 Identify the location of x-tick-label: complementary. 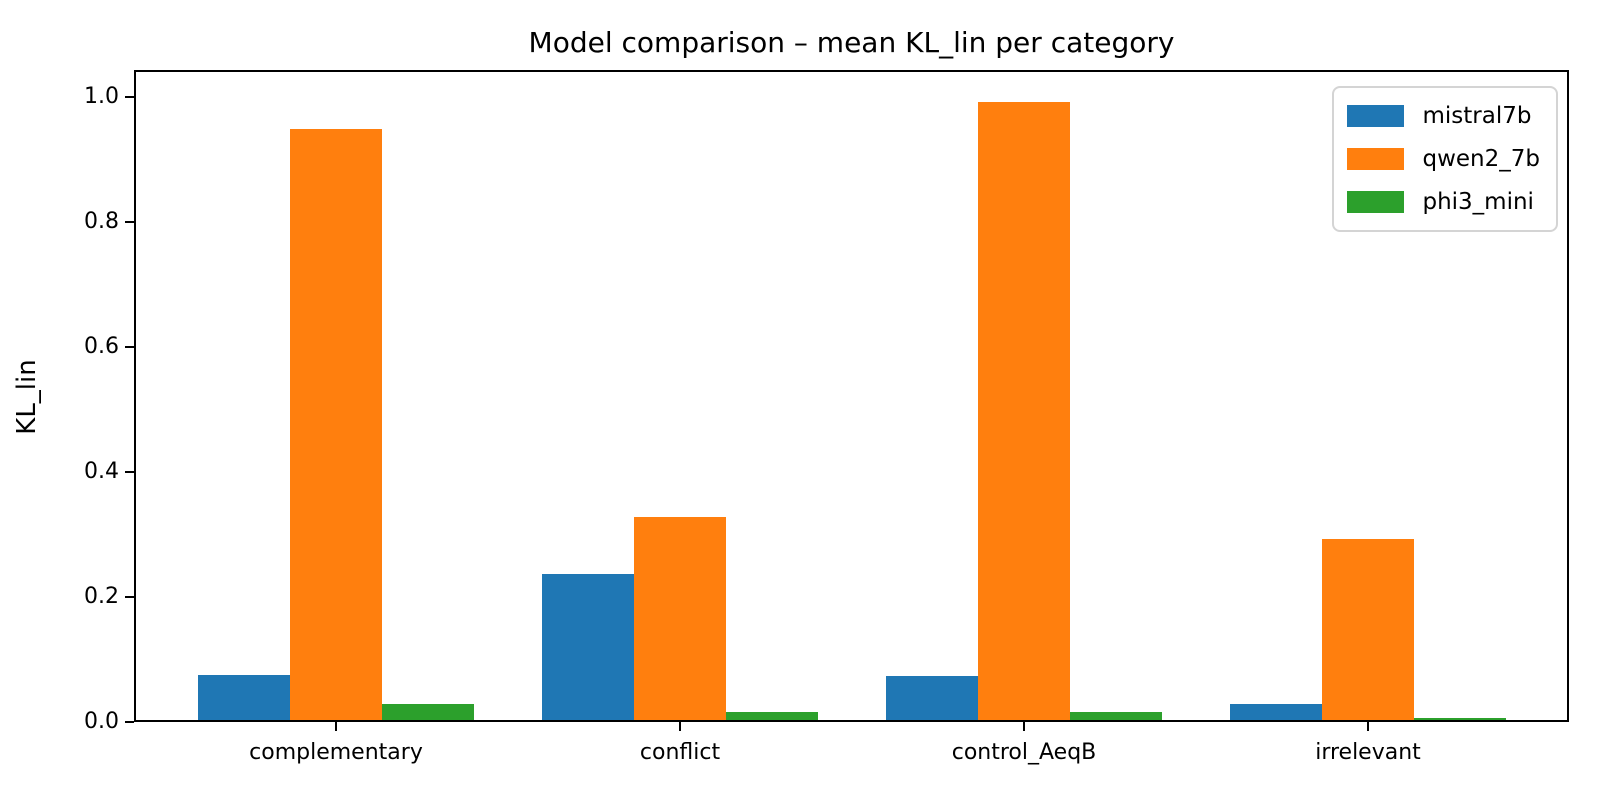
(336, 752).